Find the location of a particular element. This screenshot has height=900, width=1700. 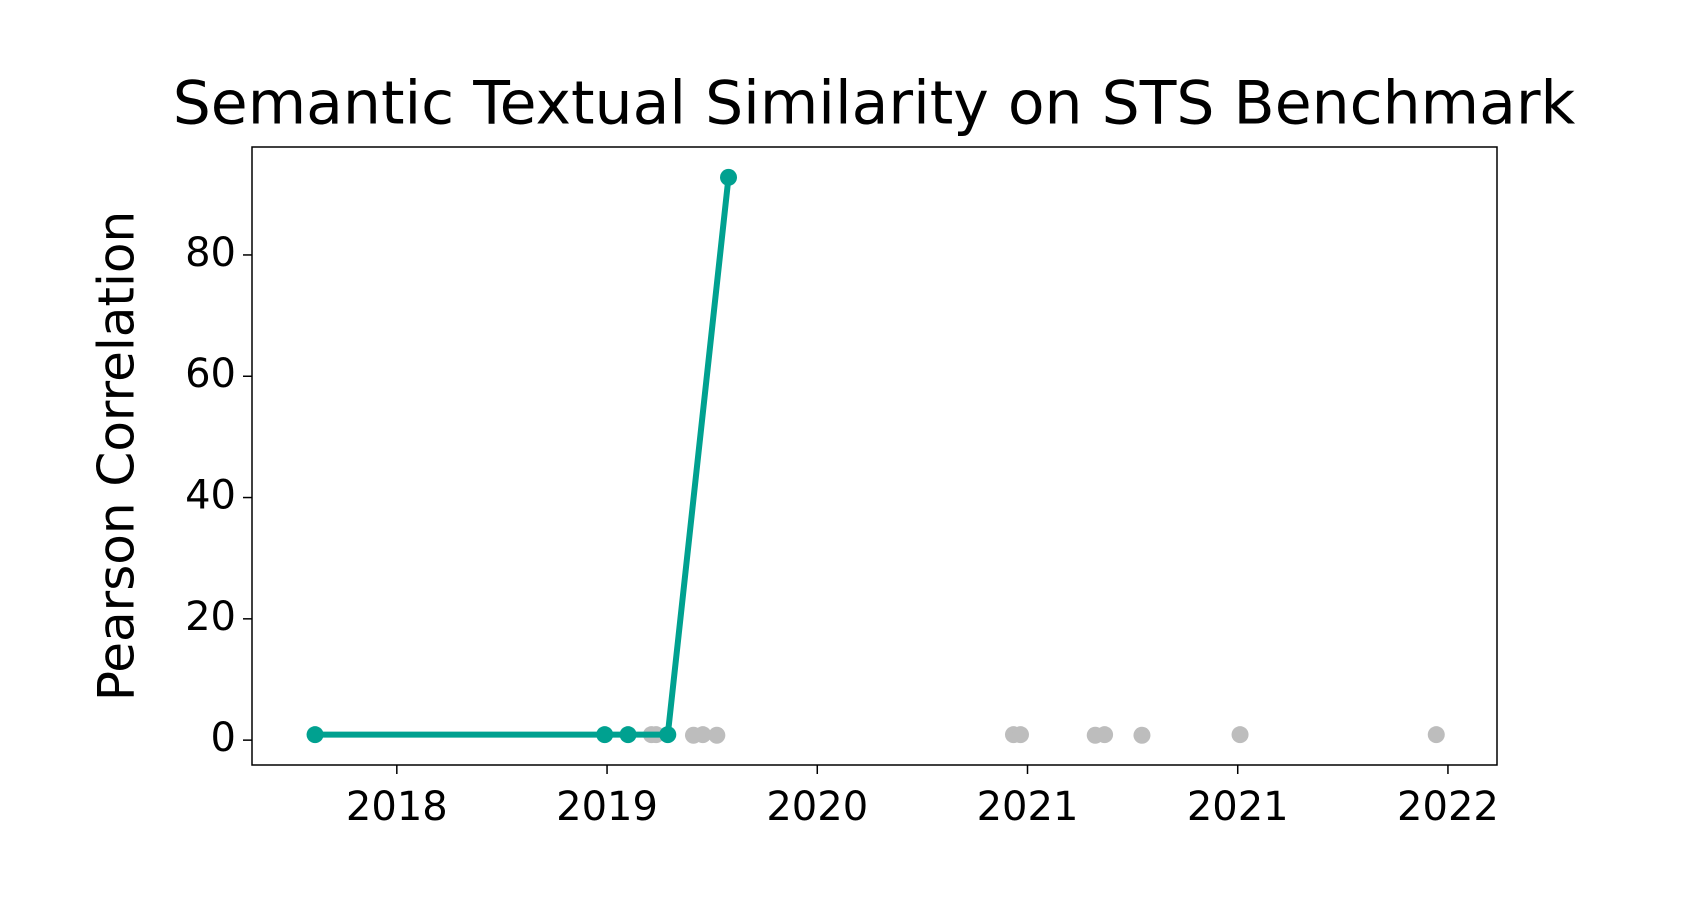

y-tick-label: 40 is located at coordinates (210, 496).